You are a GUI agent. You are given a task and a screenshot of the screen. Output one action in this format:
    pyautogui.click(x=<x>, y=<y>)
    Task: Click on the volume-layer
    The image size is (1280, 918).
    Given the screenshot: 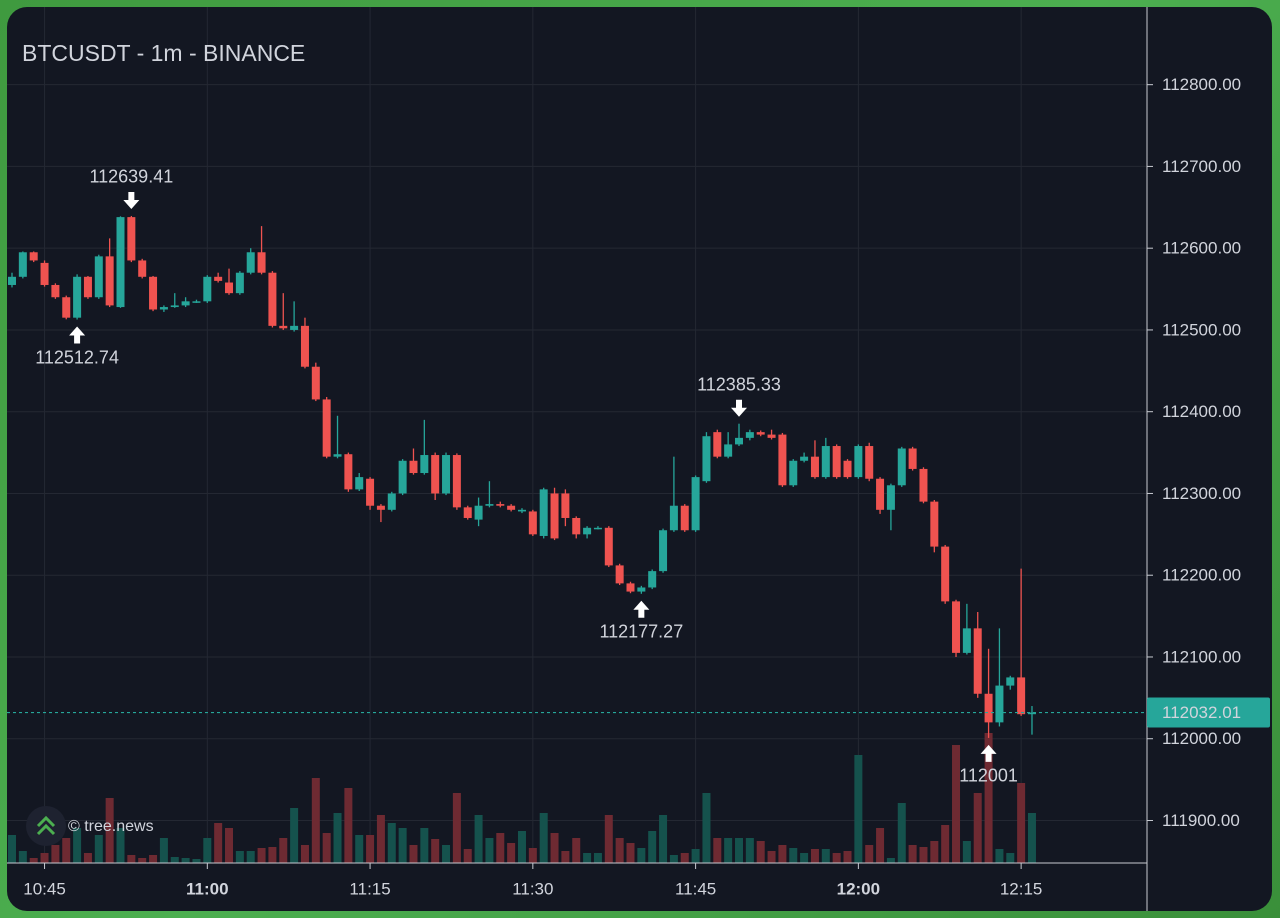 What is the action you would take?
    pyautogui.click(x=521, y=798)
    